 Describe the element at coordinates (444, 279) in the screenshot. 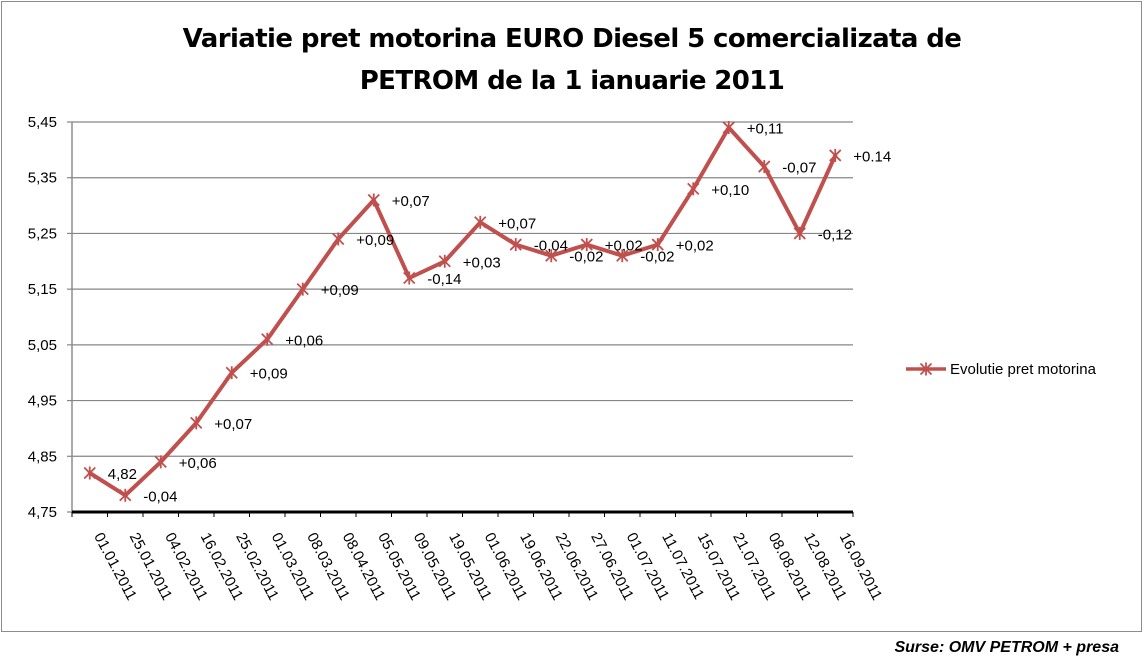

I see `data-label: -0,14` at that location.